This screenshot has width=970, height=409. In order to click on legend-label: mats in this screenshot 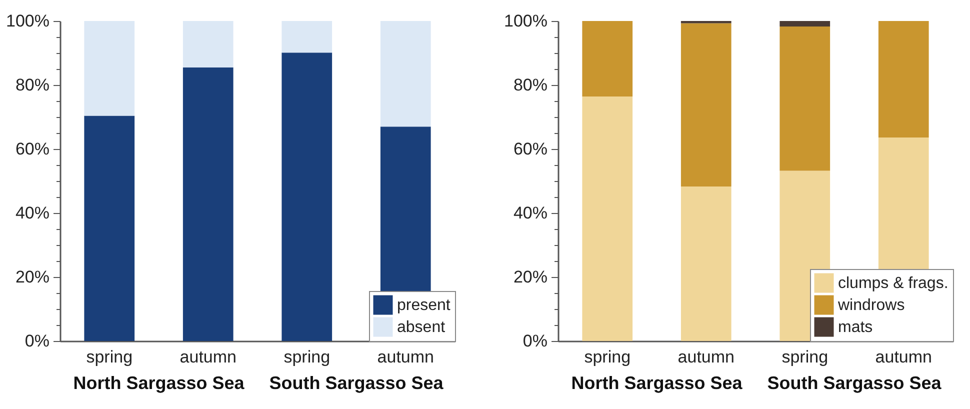, I will do `click(855, 327)`.